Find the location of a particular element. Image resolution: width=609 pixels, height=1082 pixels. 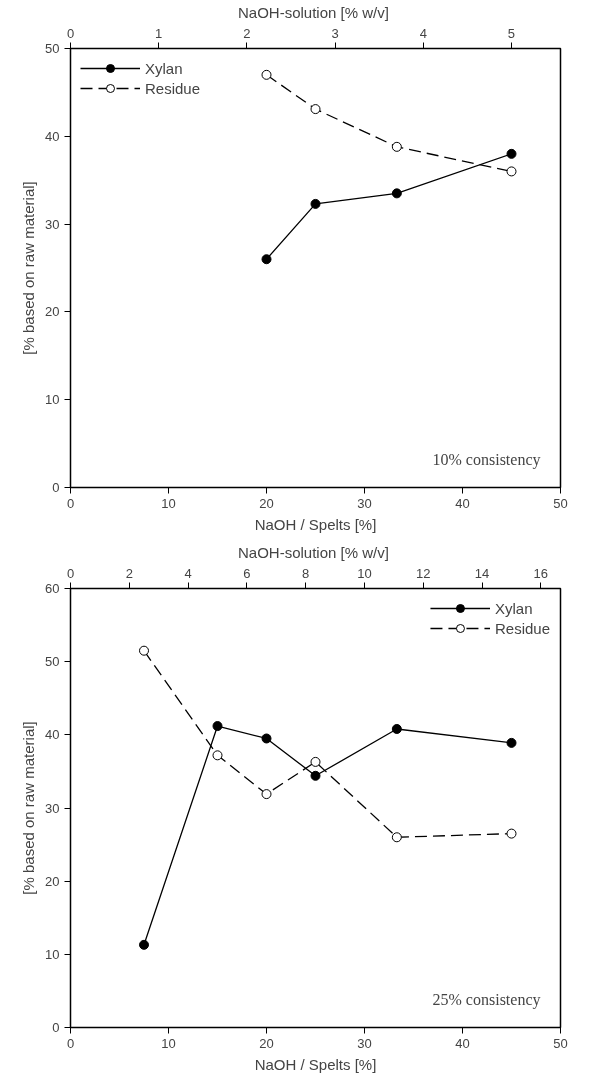

annotation: 25% consistency is located at coordinates (486, 999).